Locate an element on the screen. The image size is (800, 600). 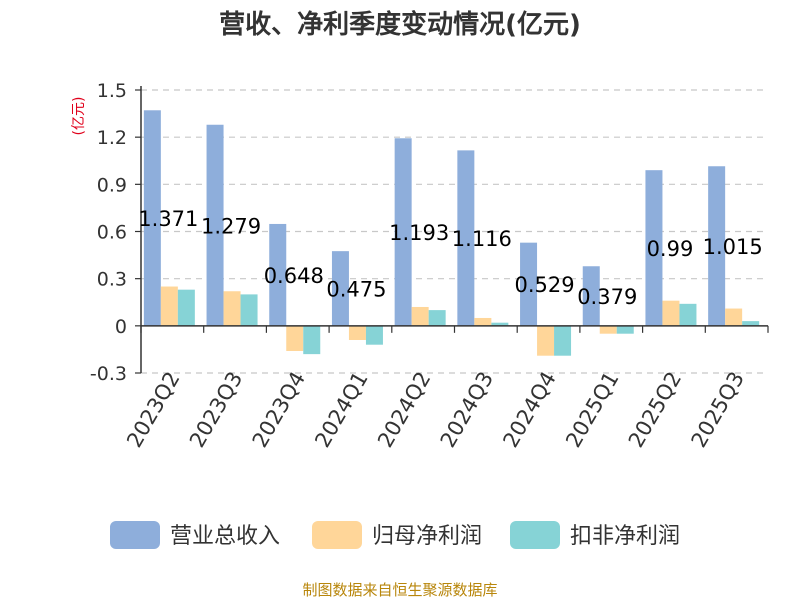
y-tick-label: 1.2 is located at coordinates (112, 138).